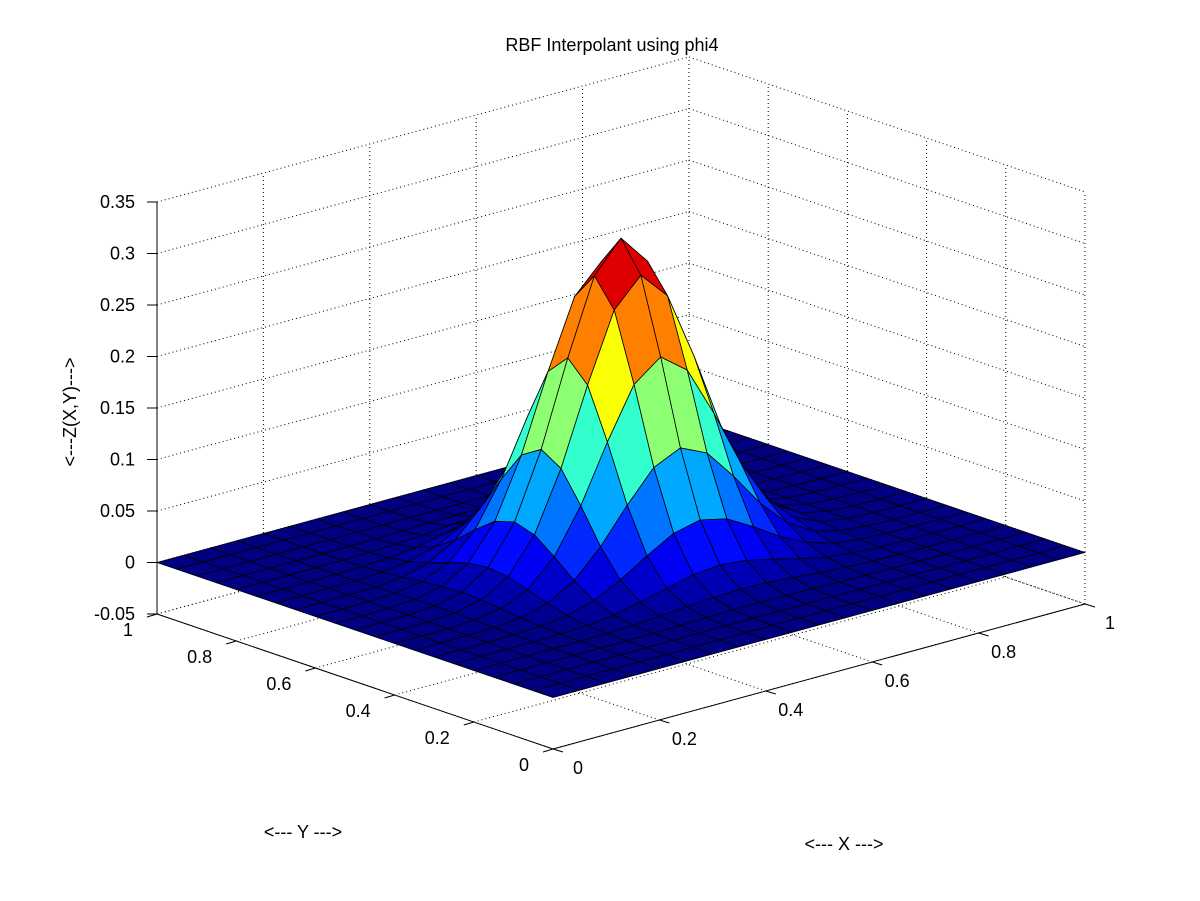 The height and width of the screenshot is (901, 1200). What do you see at coordinates (437, 738) in the screenshot?
I see `y-tick-label: 0.2` at bounding box center [437, 738].